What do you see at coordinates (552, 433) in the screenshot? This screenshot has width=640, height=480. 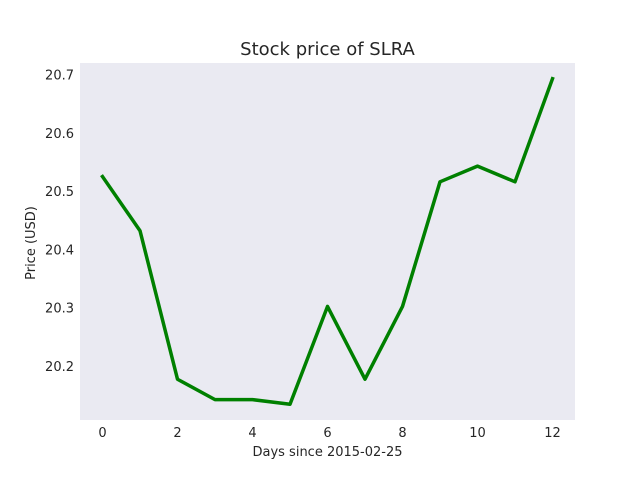 I see `x-tick-label: 12` at bounding box center [552, 433].